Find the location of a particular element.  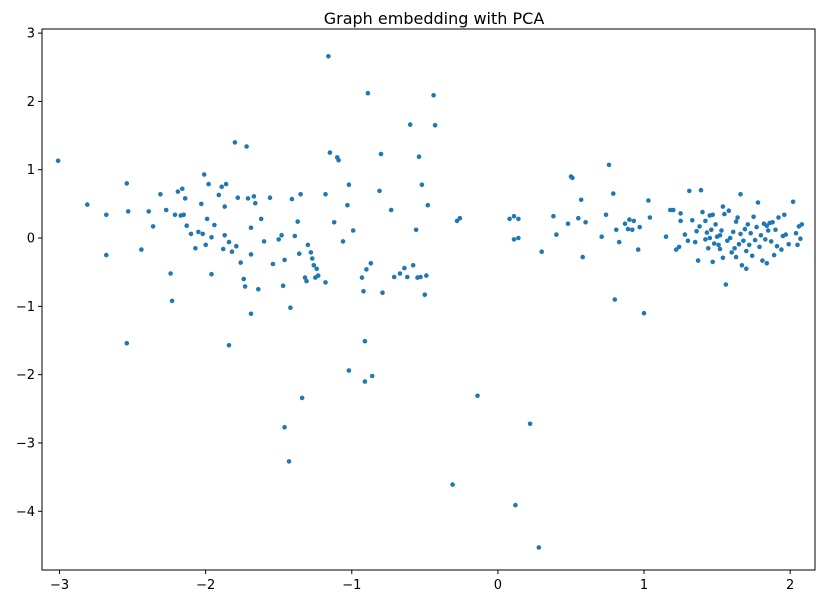

chart-title: Graph embedding with PCA is located at coordinates (434, 18).